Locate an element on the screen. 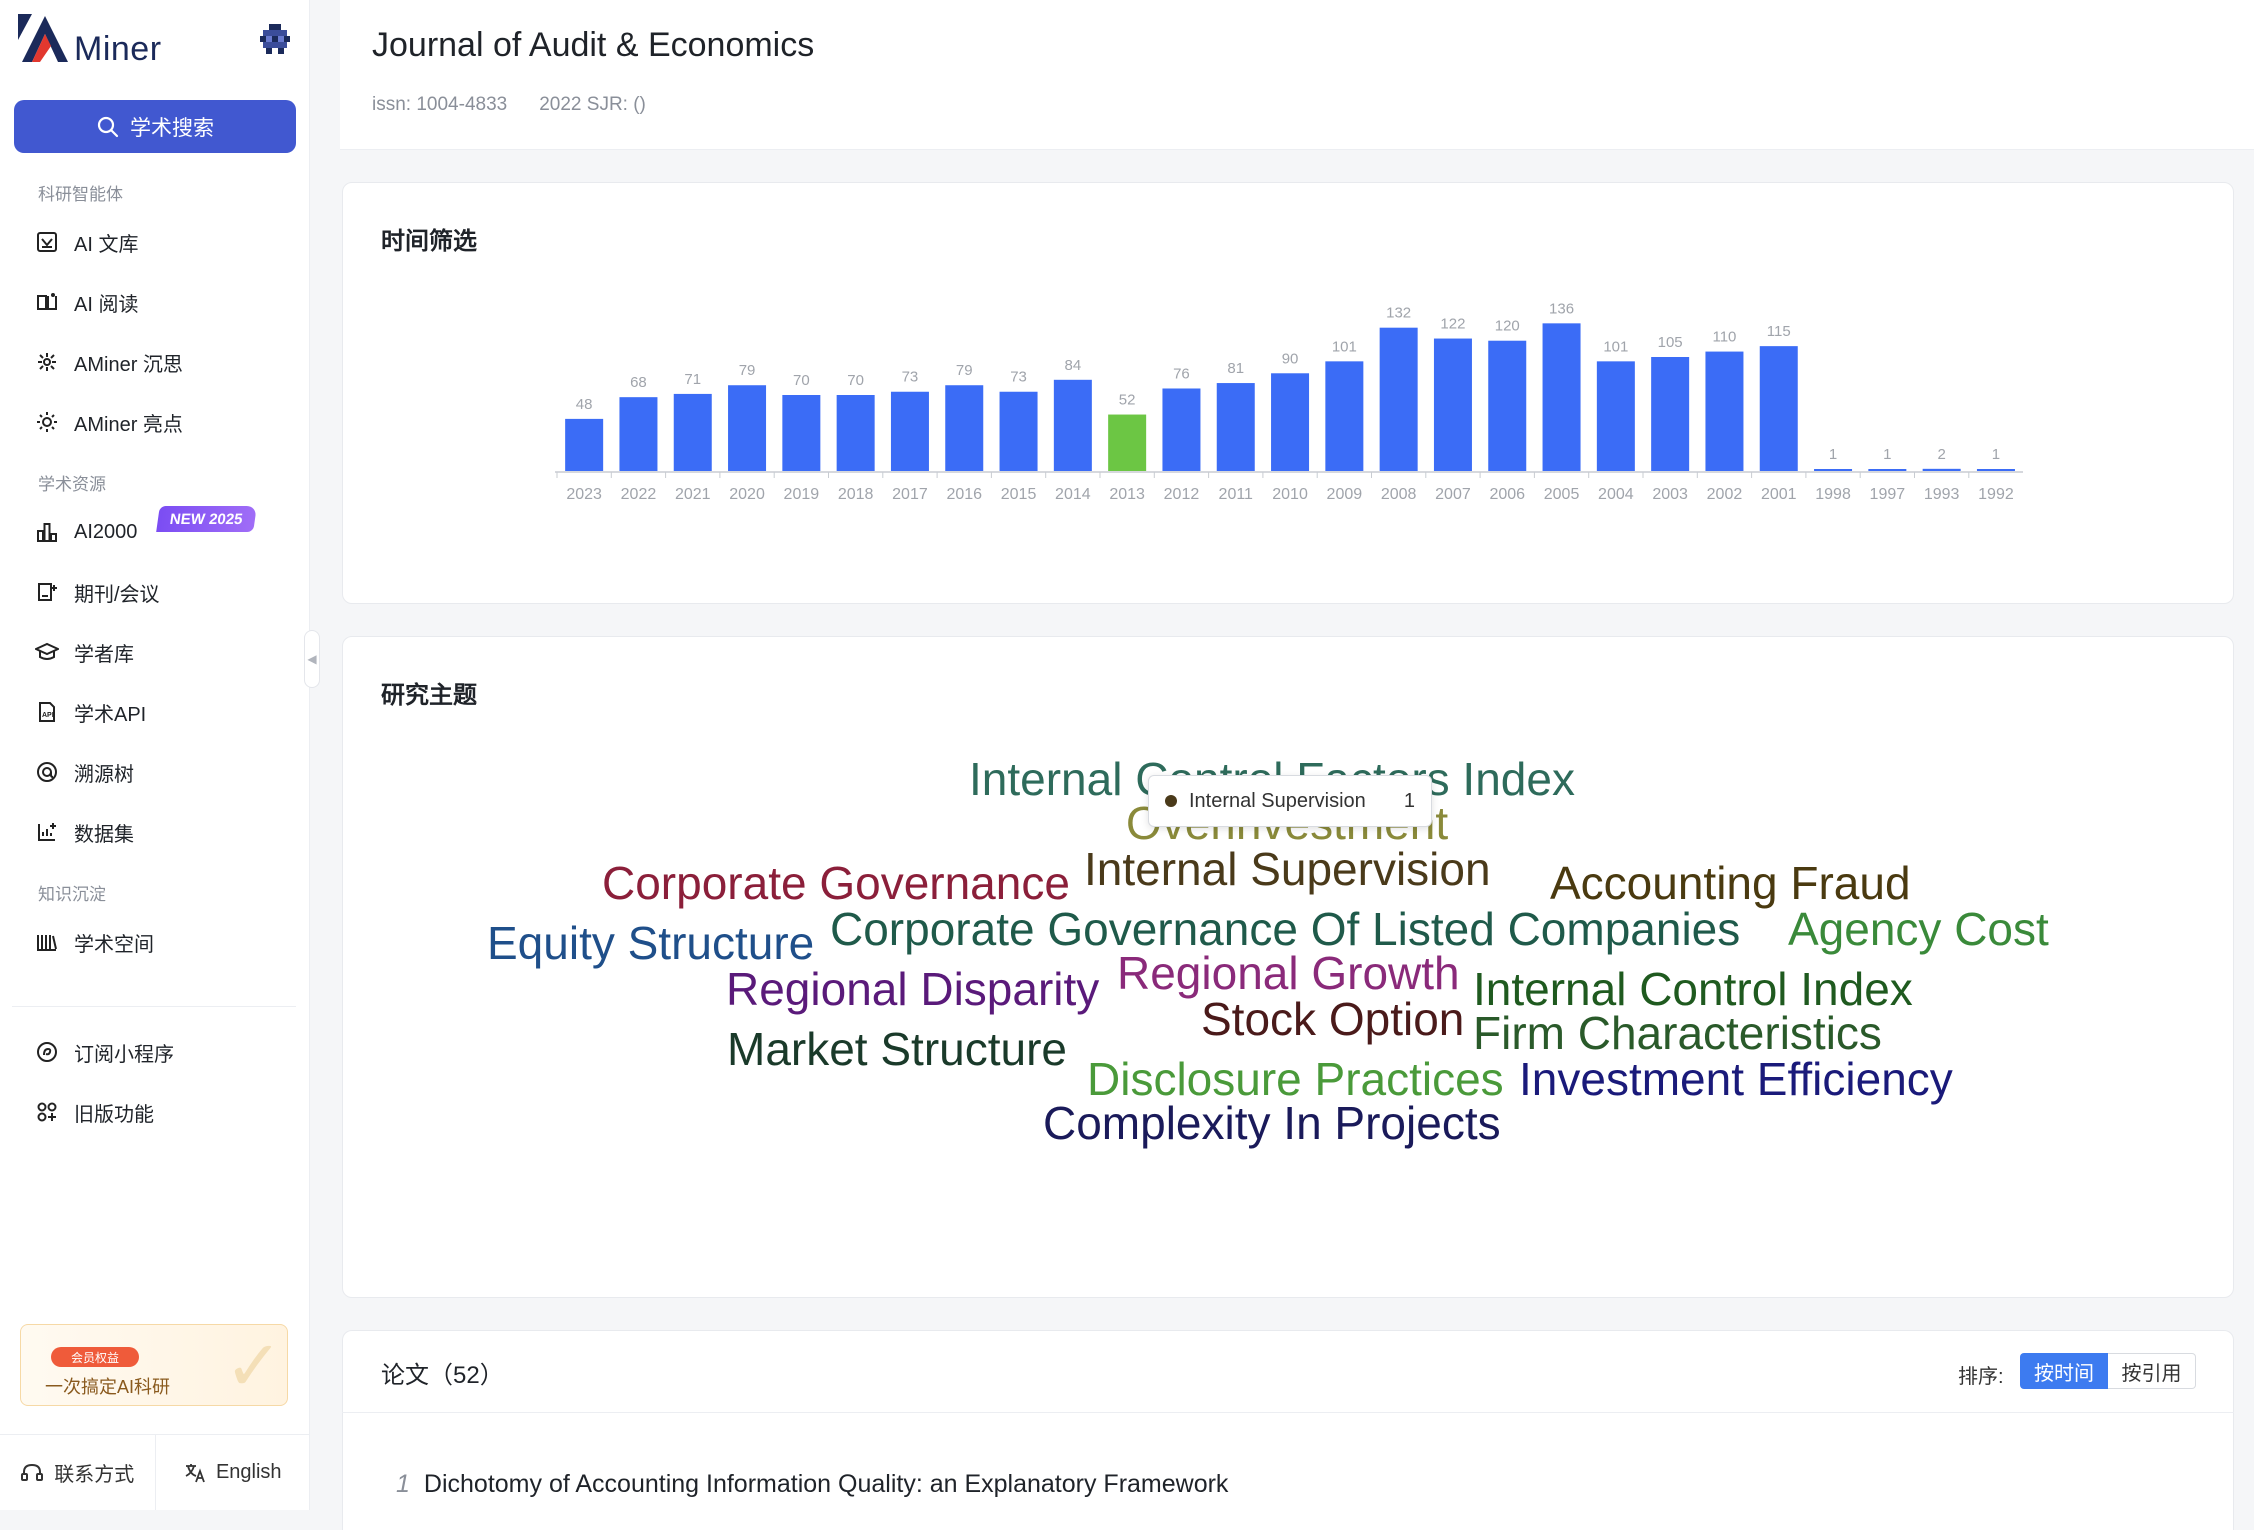  sidebar-item-deep-think: AMiner 沉思 is located at coordinates (108, 362).